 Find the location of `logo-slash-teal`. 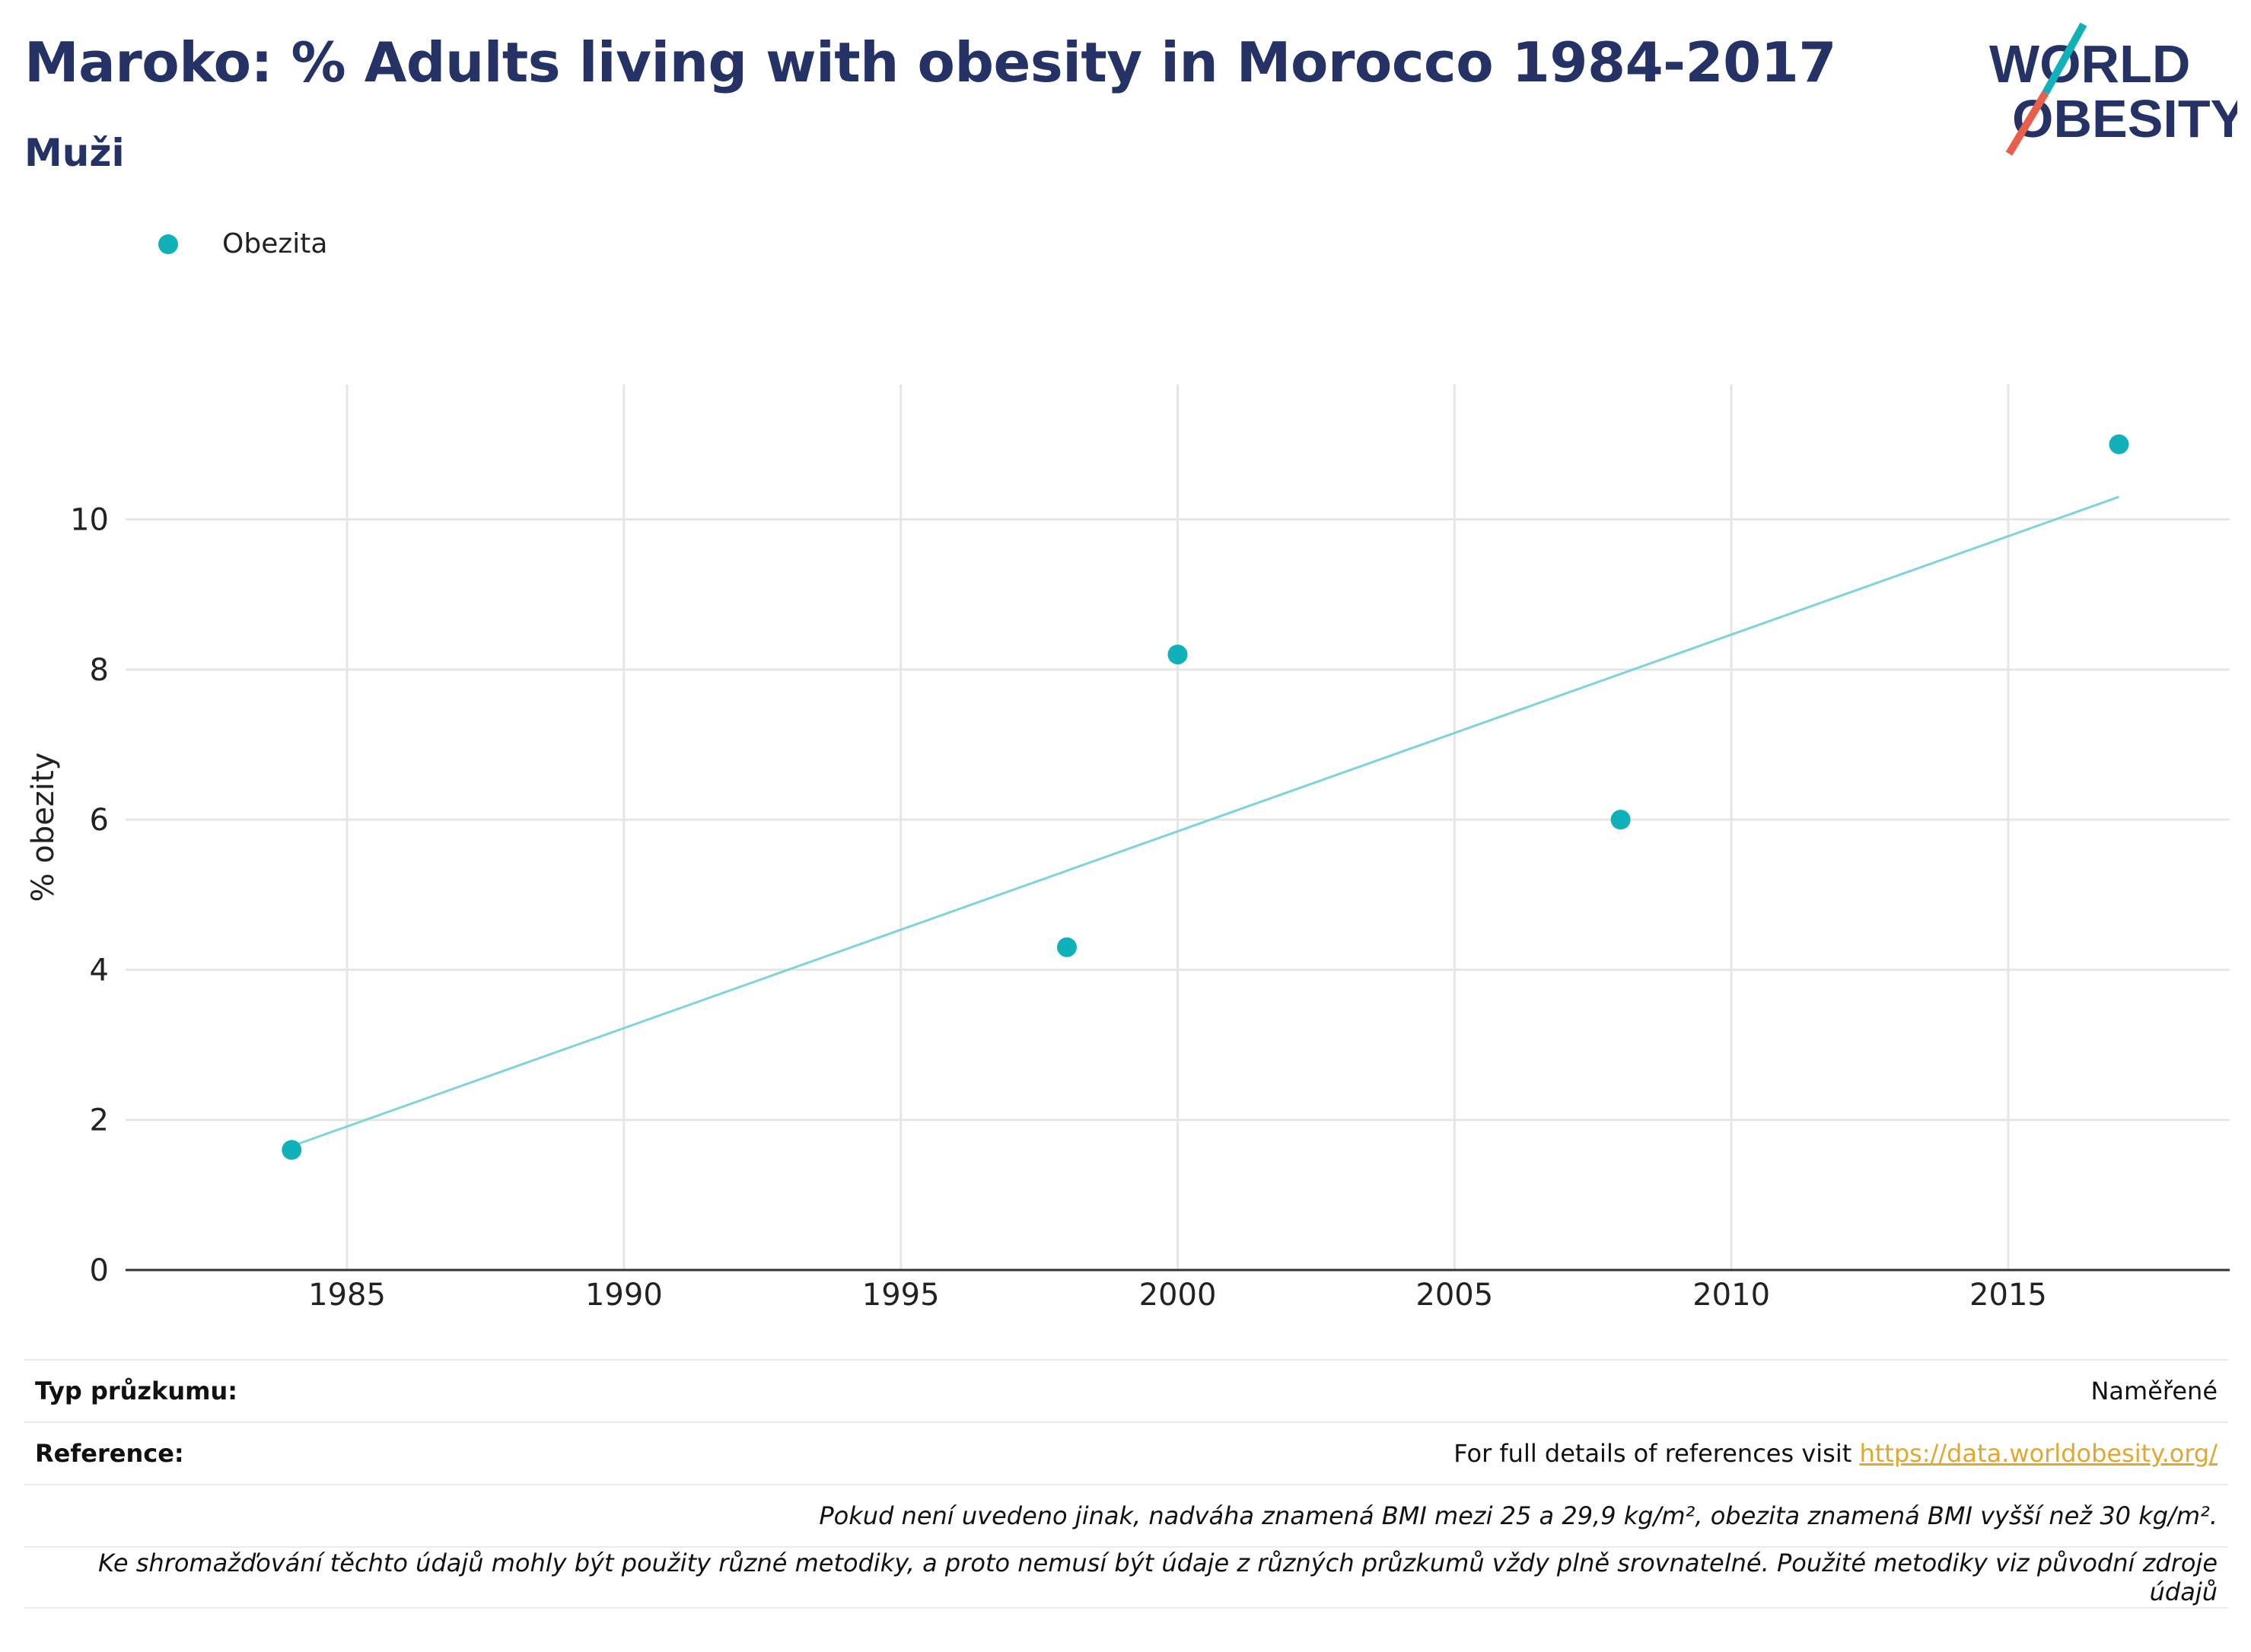

logo-slash-teal is located at coordinates (2064, 58).